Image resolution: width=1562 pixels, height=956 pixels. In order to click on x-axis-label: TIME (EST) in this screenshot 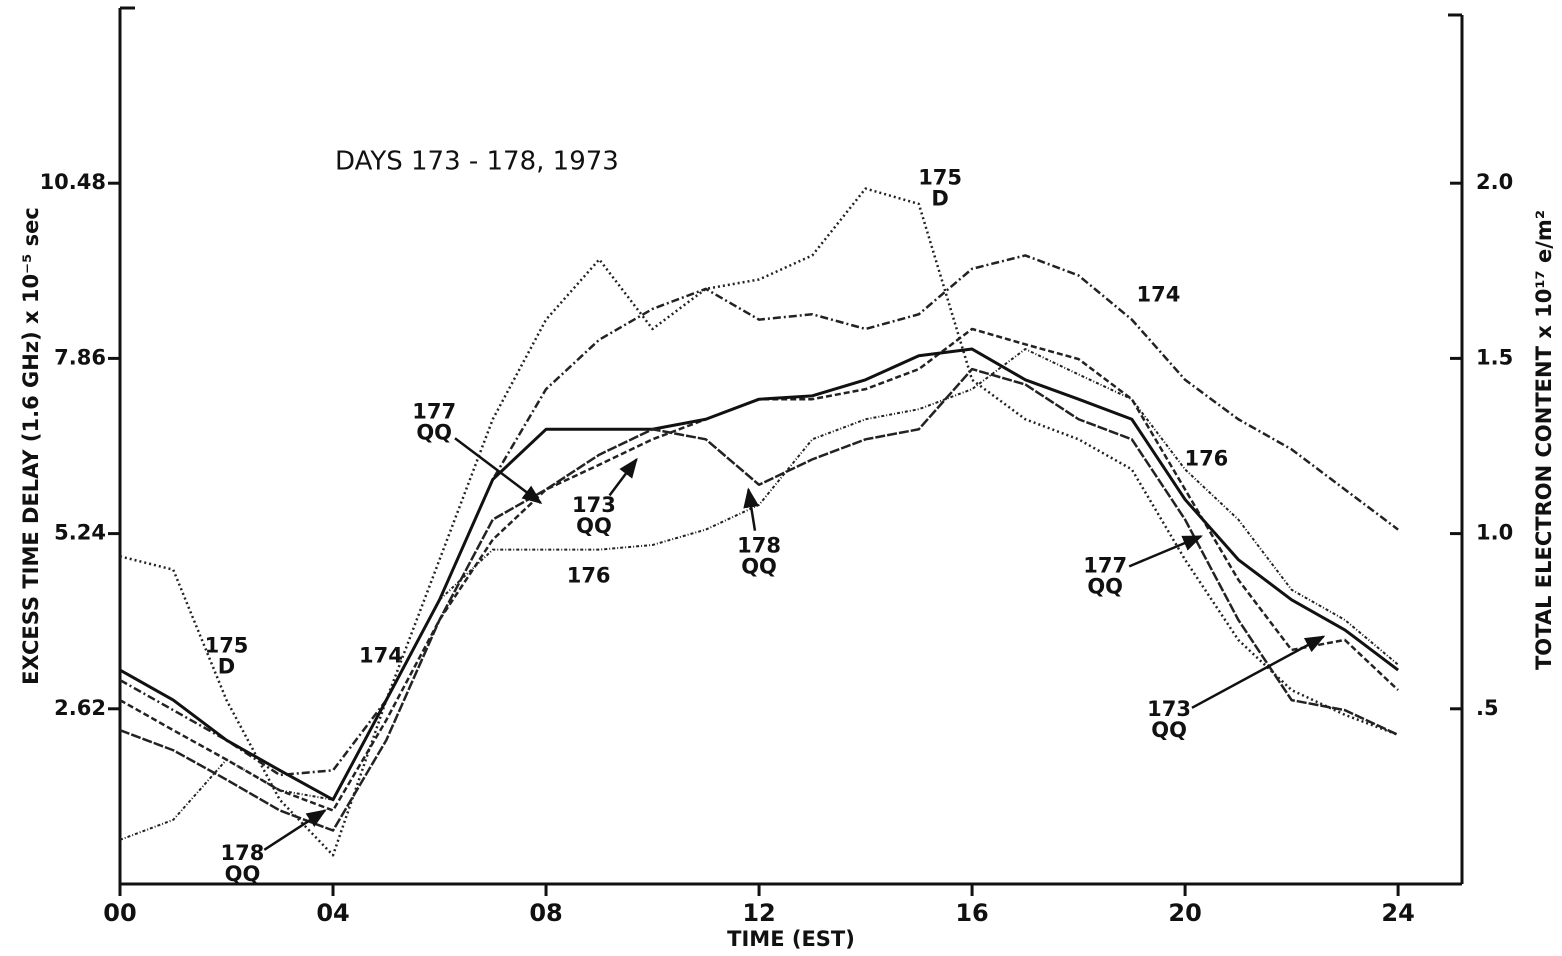, I will do `click(791, 939)`.